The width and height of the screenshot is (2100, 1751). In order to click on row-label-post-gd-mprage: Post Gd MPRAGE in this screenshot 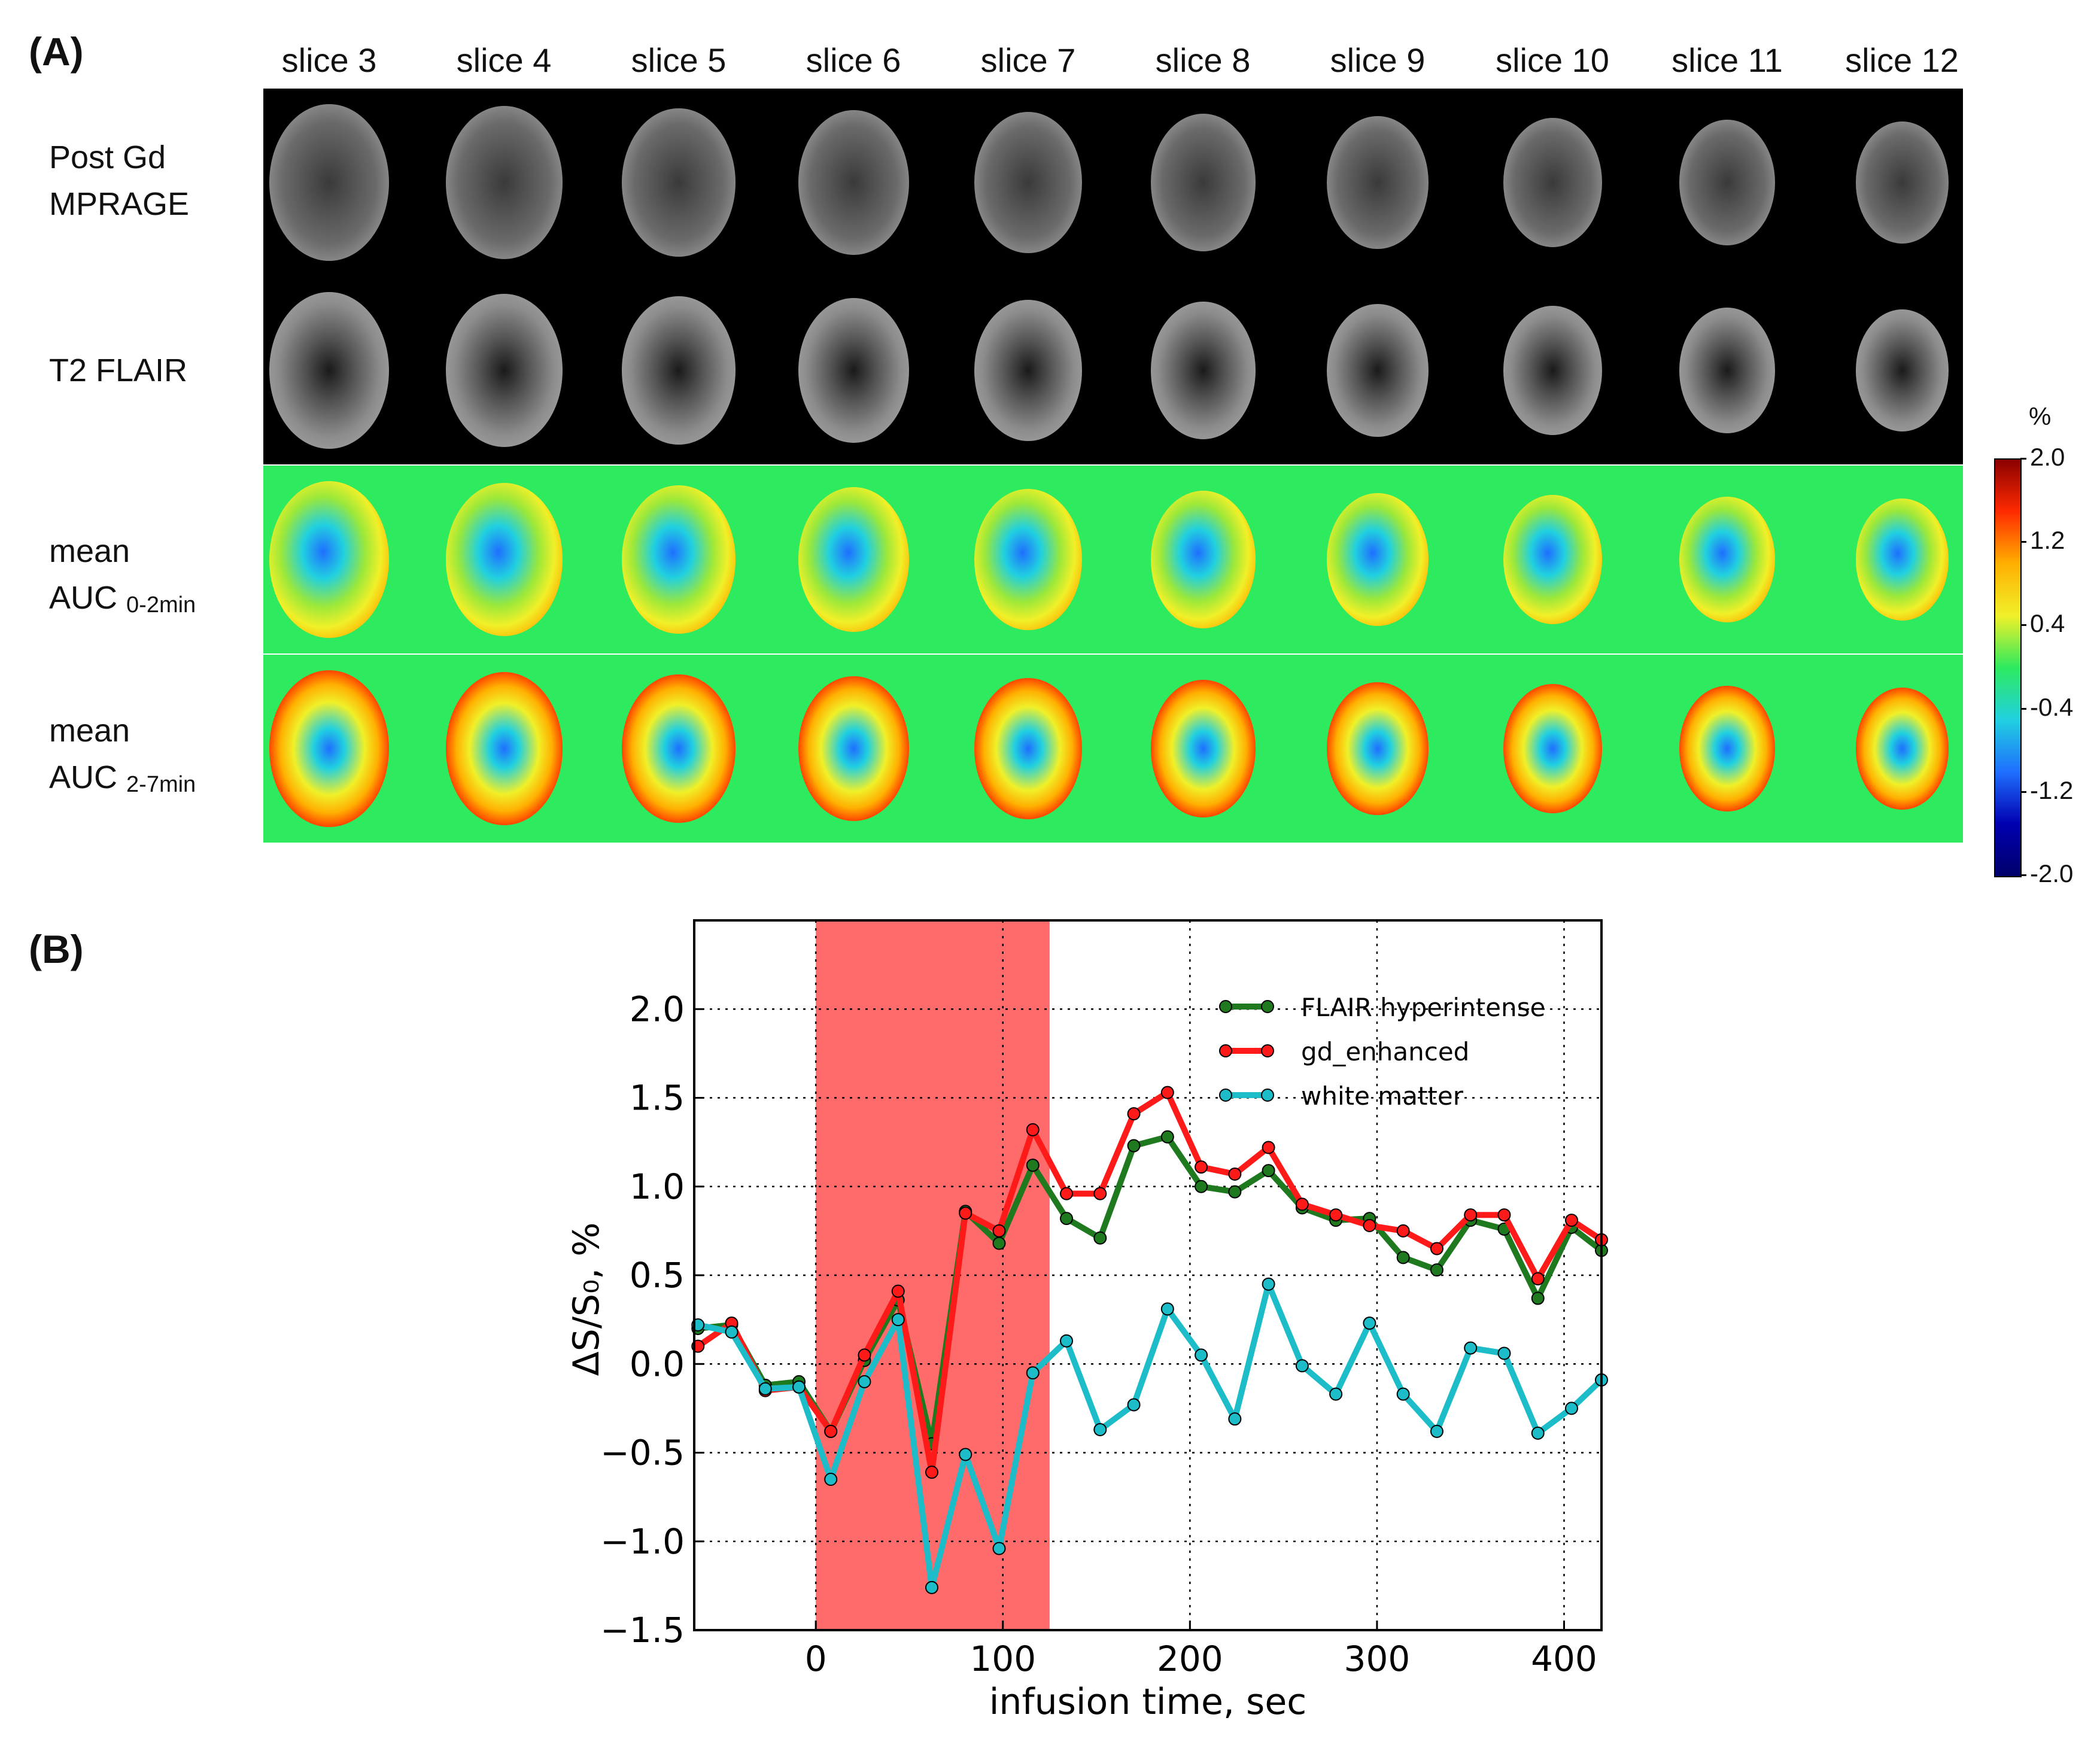, I will do `click(119, 180)`.